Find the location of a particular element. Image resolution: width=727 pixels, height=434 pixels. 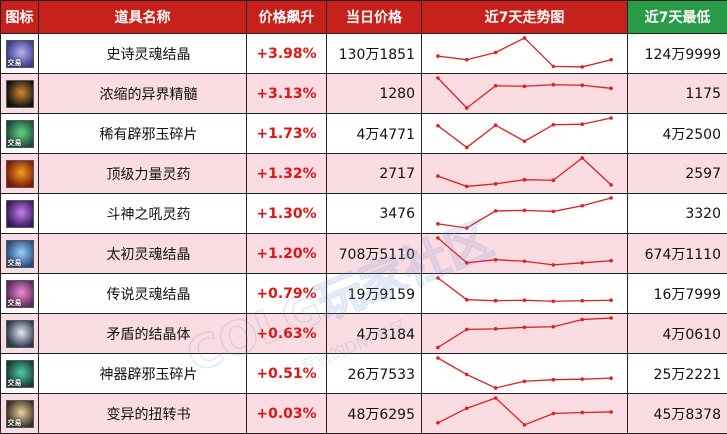

table-row: 顶级力量灵药 +1.32% 2717 2597 is located at coordinates (363, 173).